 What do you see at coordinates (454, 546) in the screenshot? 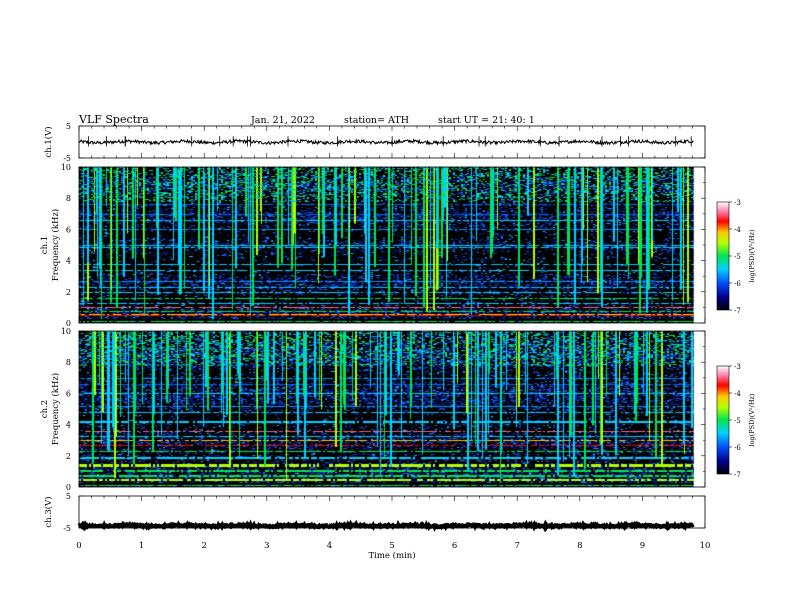
I see `x-tick-label: 6` at bounding box center [454, 546].